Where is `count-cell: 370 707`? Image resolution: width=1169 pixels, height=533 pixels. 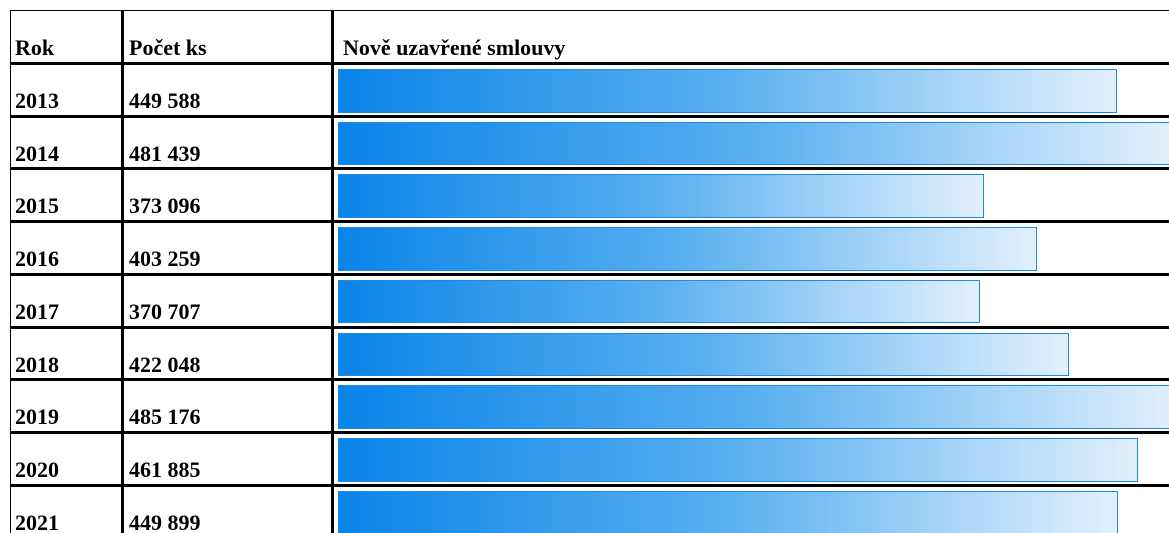
count-cell: 370 707 is located at coordinates (165, 311).